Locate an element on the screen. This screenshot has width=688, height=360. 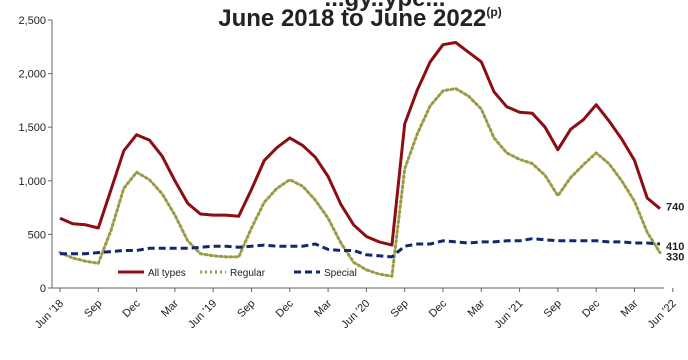
x-tick-label: Jun '18 is located at coordinates (49, 314).